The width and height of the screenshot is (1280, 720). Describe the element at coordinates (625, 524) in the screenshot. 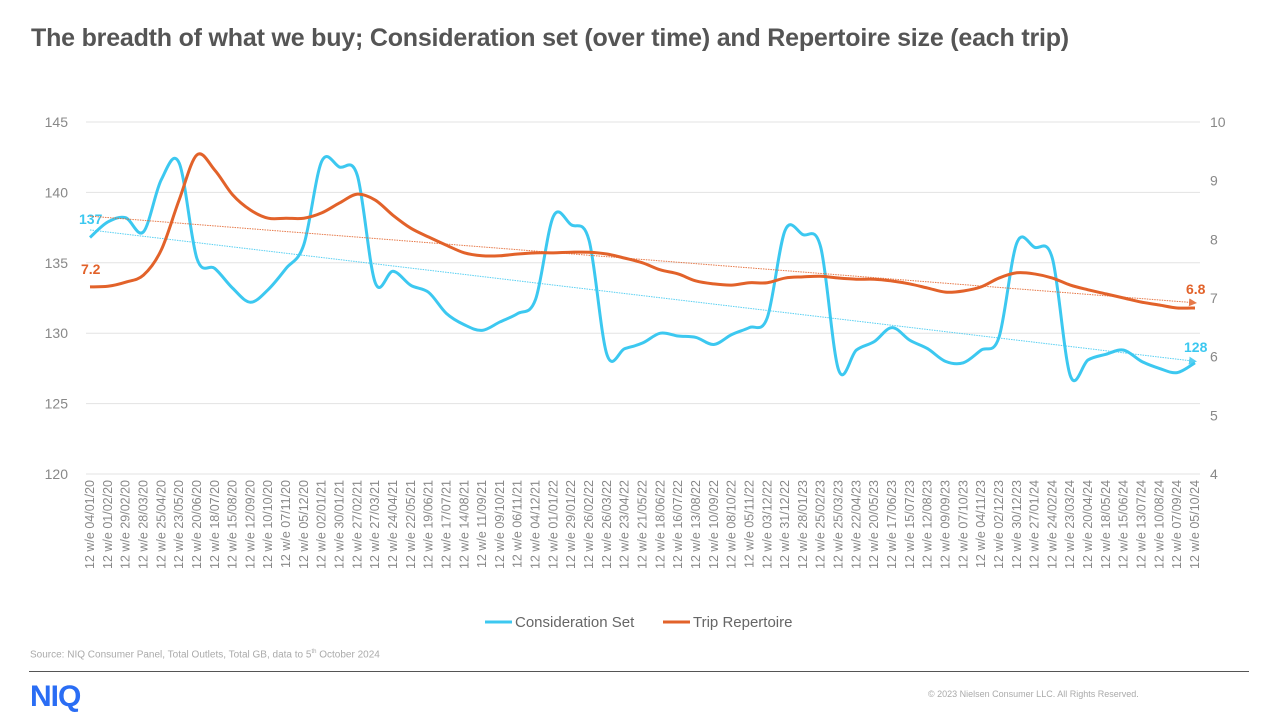

I see `x-axis-tick: 12 w/e 23/04/22` at that location.